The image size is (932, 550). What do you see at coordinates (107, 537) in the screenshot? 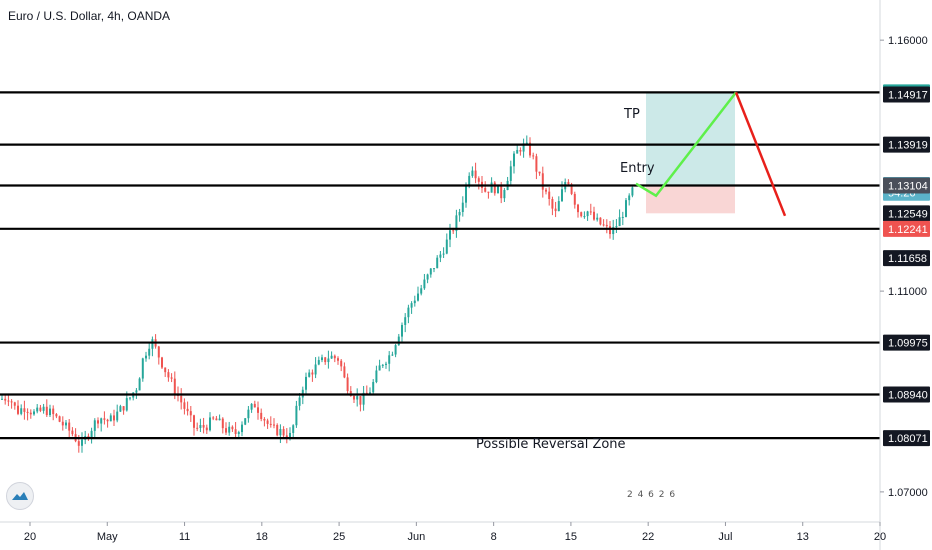
I see `x-tick-label: May` at bounding box center [107, 537].